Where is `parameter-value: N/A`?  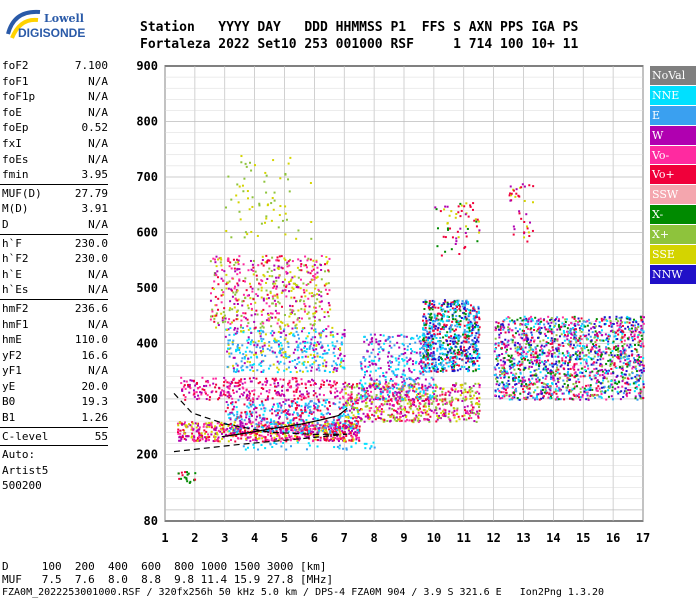 parameter-value: N/A is located at coordinates (98, 224).